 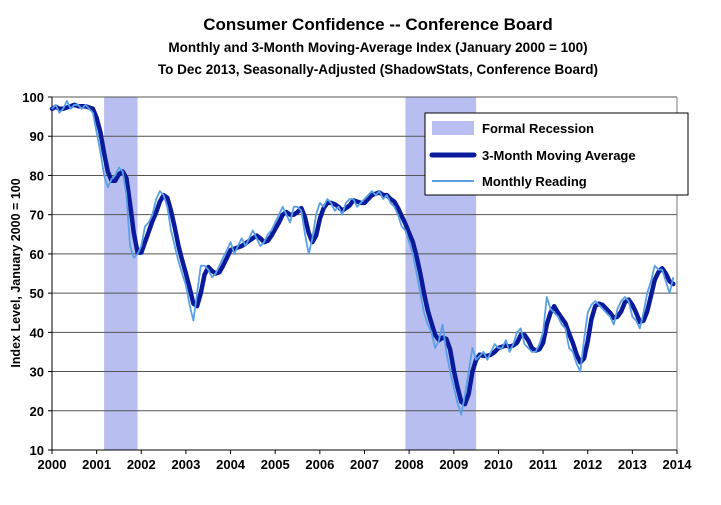 I want to click on y-tick-label: 10, so click(x=37, y=450).